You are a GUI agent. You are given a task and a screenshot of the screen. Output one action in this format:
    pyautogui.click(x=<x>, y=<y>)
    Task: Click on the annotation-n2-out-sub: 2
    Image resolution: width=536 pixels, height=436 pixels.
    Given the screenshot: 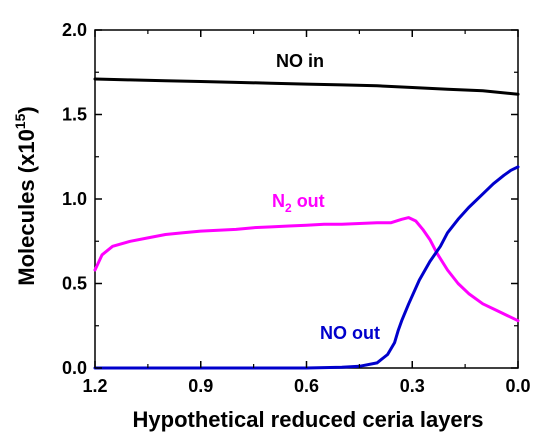 What is the action you would take?
    pyautogui.click(x=288, y=208)
    